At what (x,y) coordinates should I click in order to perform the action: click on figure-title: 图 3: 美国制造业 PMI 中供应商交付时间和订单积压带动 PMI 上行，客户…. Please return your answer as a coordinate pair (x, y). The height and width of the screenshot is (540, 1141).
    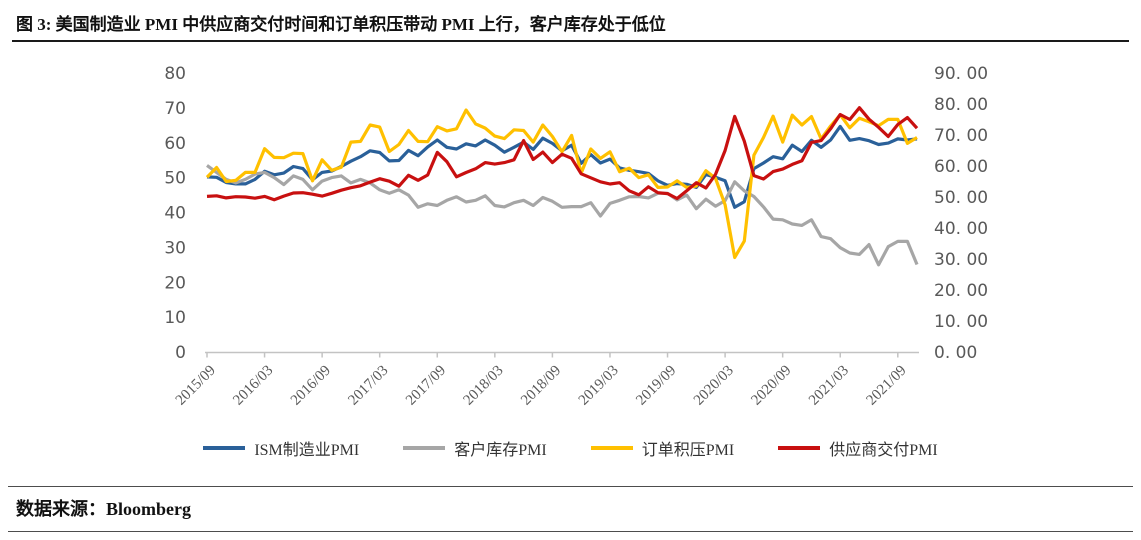
    Looking at the image, I should click on (341, 24).